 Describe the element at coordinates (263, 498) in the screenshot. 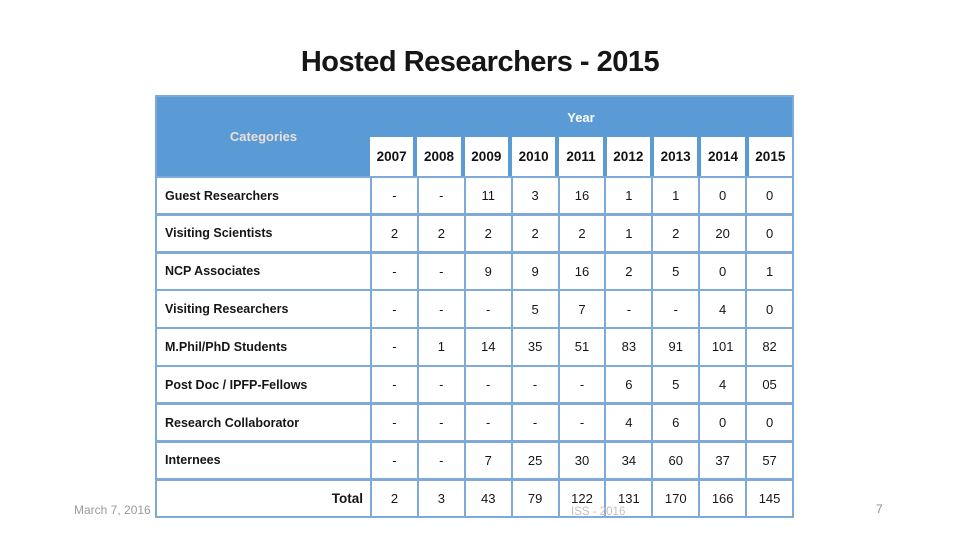

I see `total-label-cell: Total` at that location.